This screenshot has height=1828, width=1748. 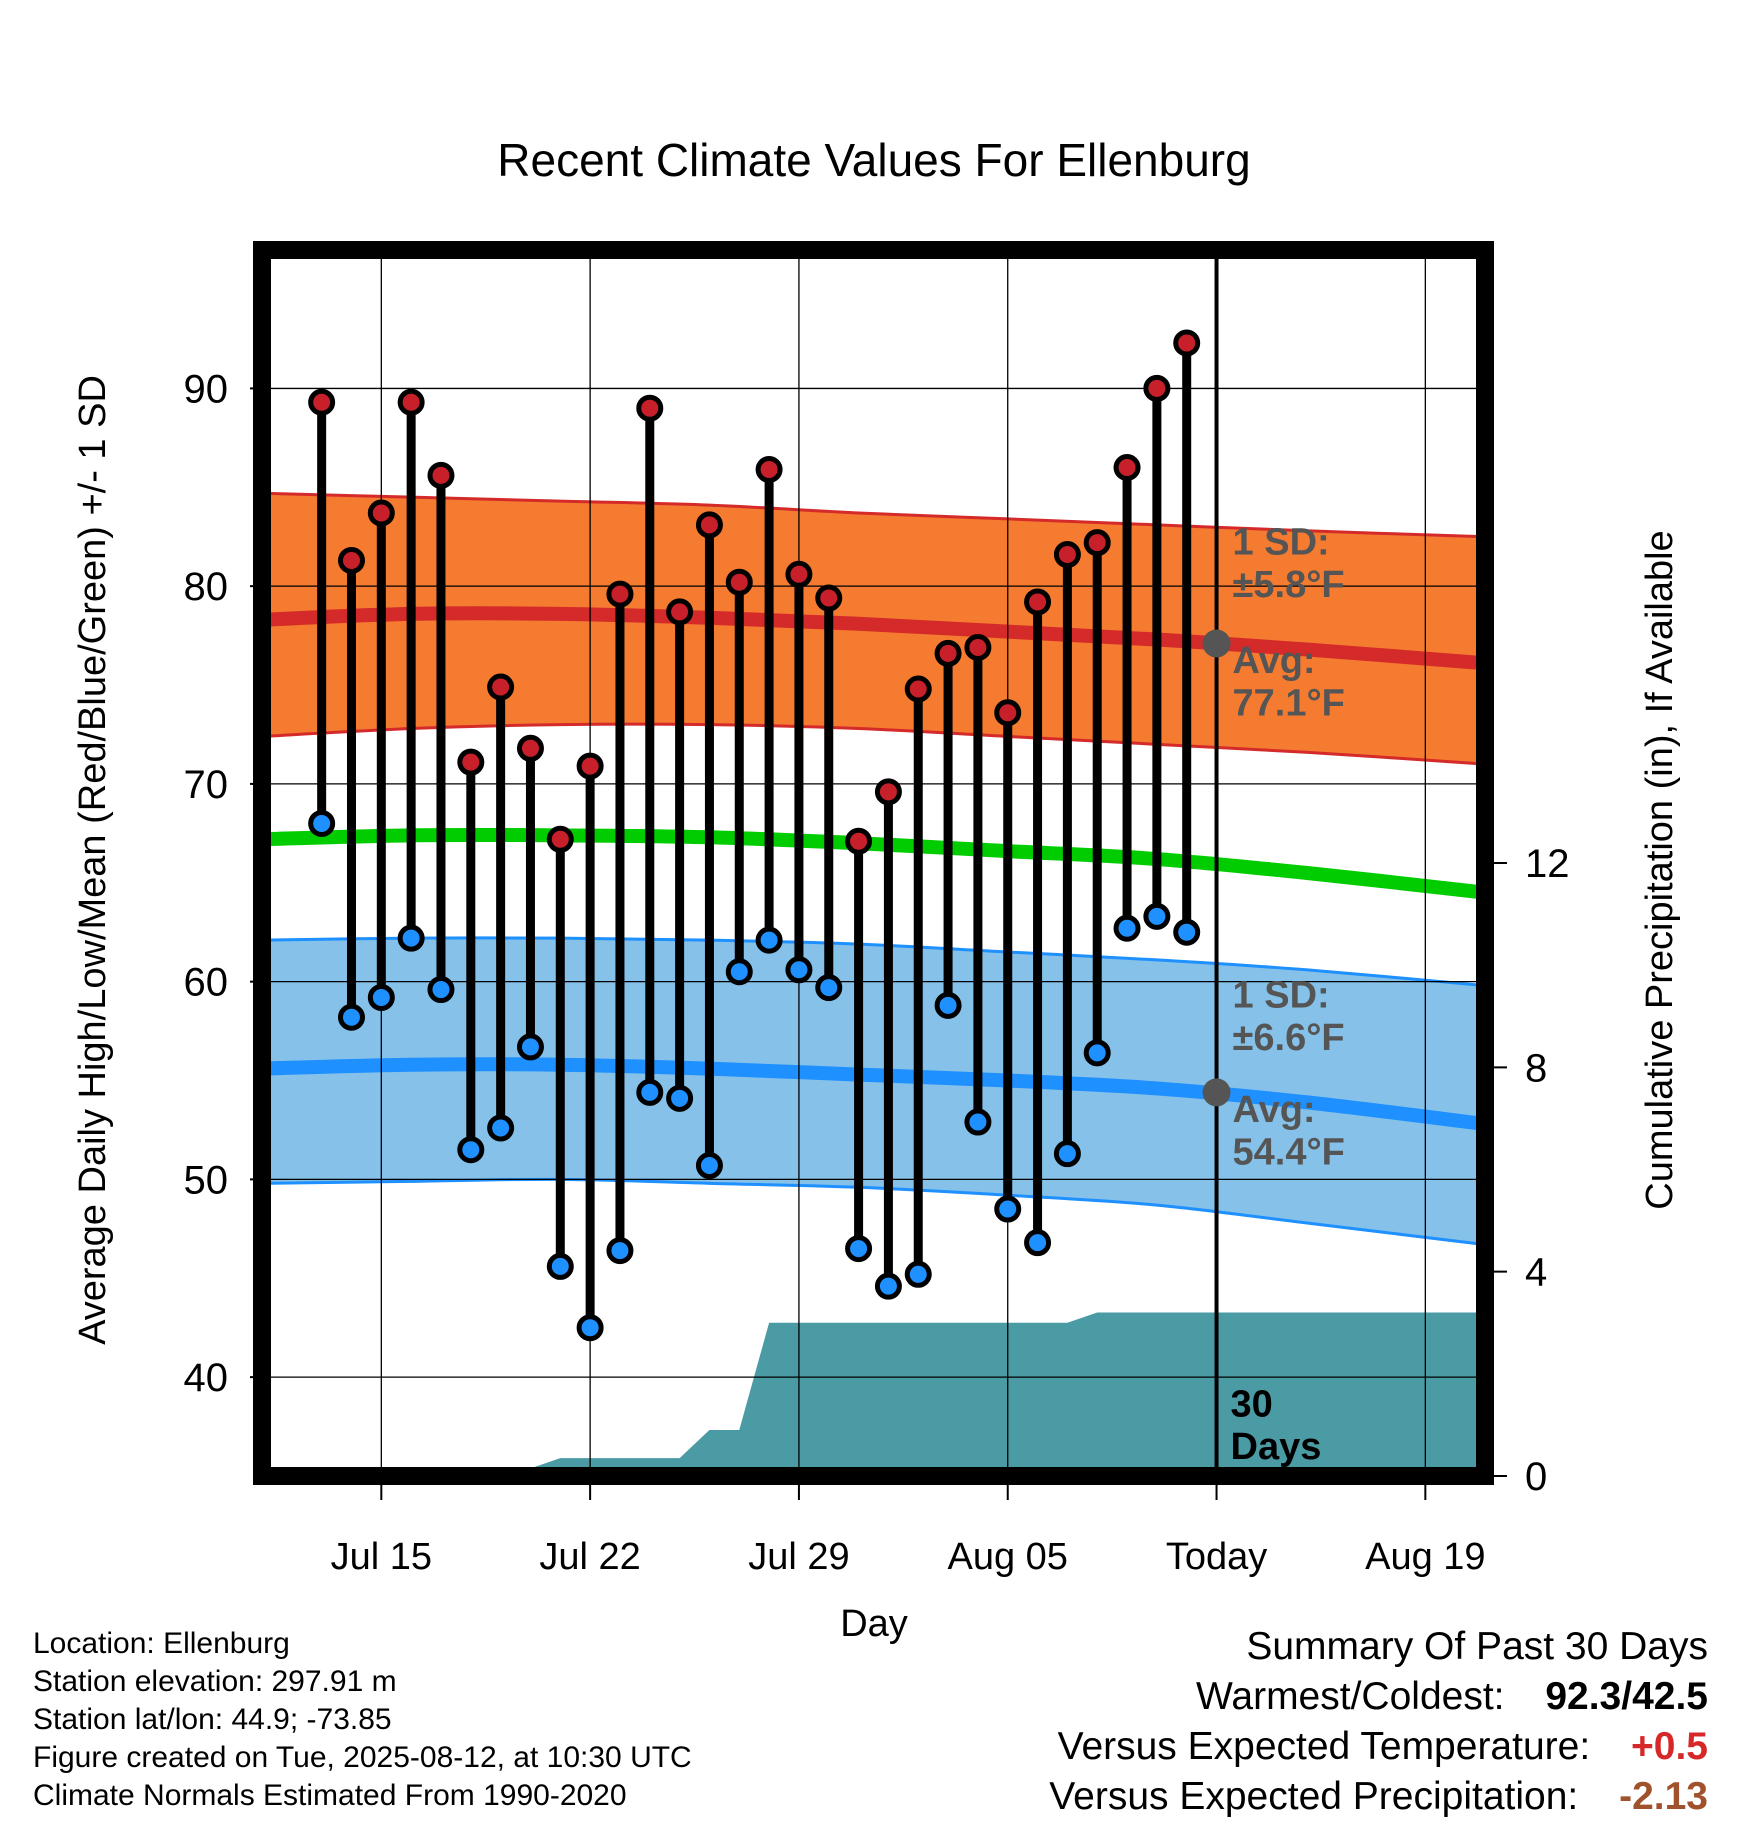 I want to click on y-tick-label: 70, so click(x=206, y=785).